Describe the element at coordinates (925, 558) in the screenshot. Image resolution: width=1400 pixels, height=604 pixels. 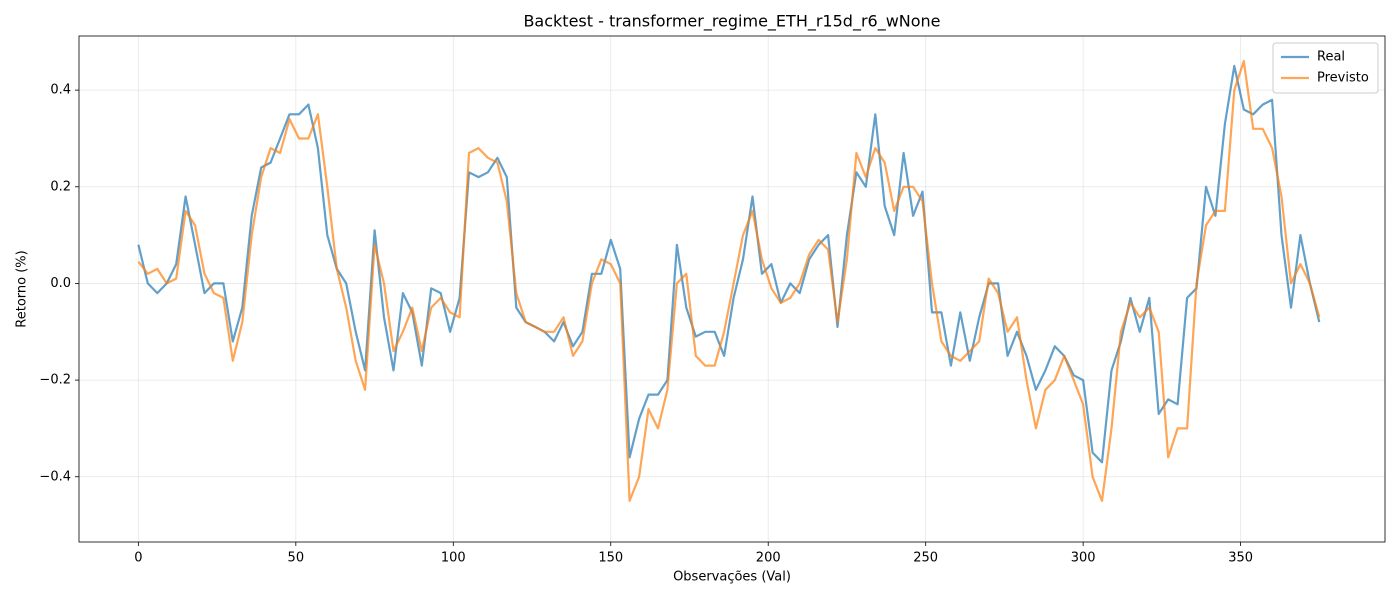
I see `x-tick-label: 250` at that location.